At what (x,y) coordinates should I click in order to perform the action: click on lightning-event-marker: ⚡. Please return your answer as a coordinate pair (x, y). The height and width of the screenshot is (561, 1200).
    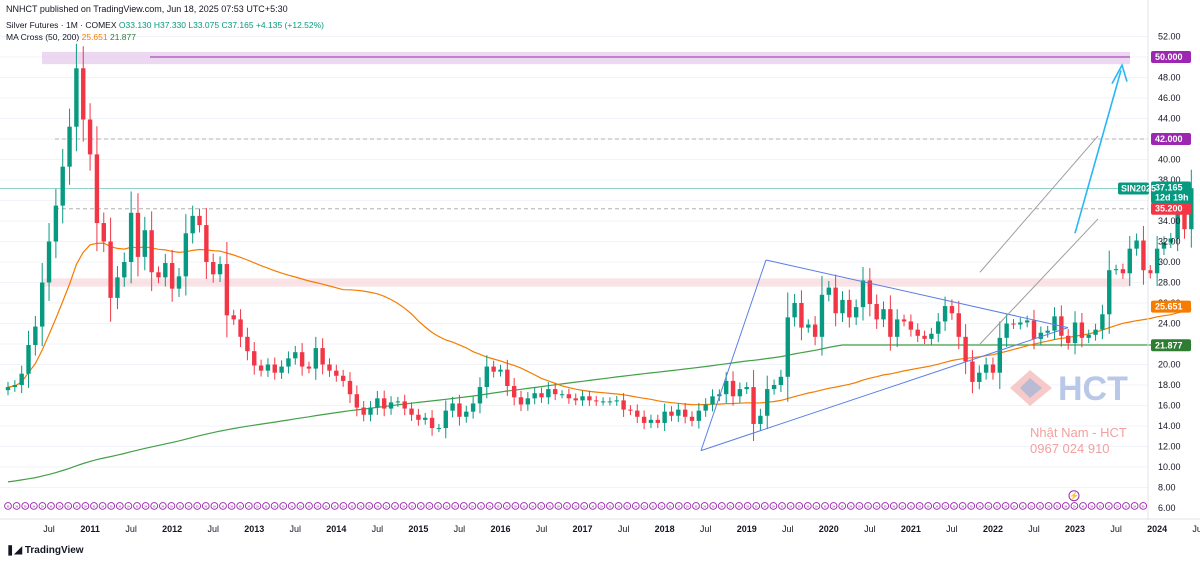
    Looking at the image, I should click on (1074, 496).